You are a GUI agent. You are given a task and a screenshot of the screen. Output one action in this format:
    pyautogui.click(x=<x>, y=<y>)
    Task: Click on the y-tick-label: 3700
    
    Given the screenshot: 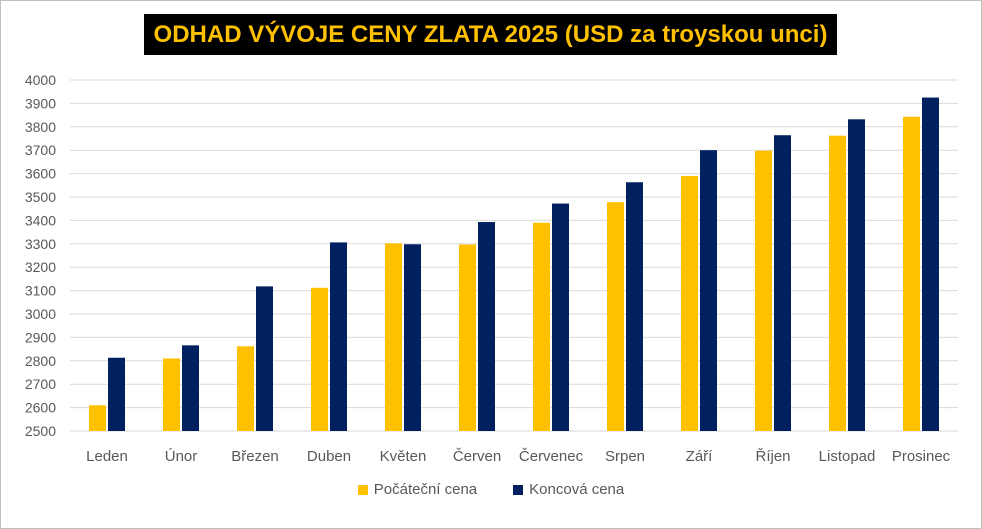 What is the action you would take?
    pyautogui.click(x=40, y=150)
    